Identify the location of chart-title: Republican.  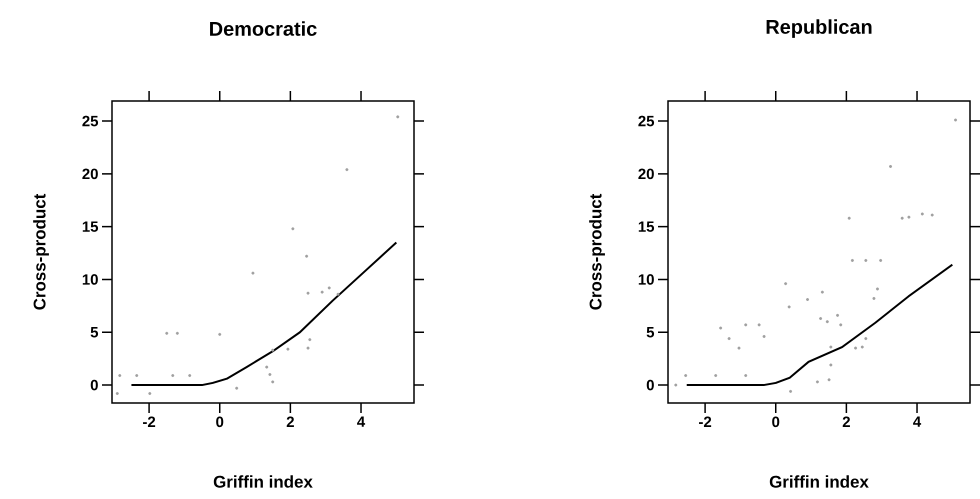
(819, 28).